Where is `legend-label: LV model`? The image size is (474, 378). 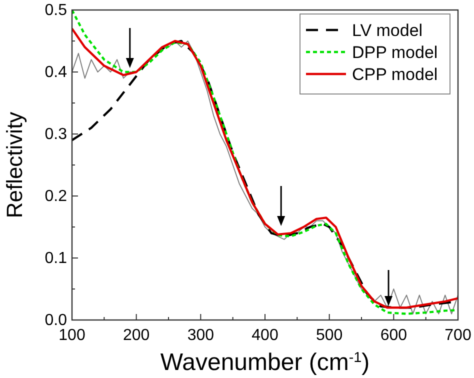 legend-label: LV model is located at coordinates (387, 30).